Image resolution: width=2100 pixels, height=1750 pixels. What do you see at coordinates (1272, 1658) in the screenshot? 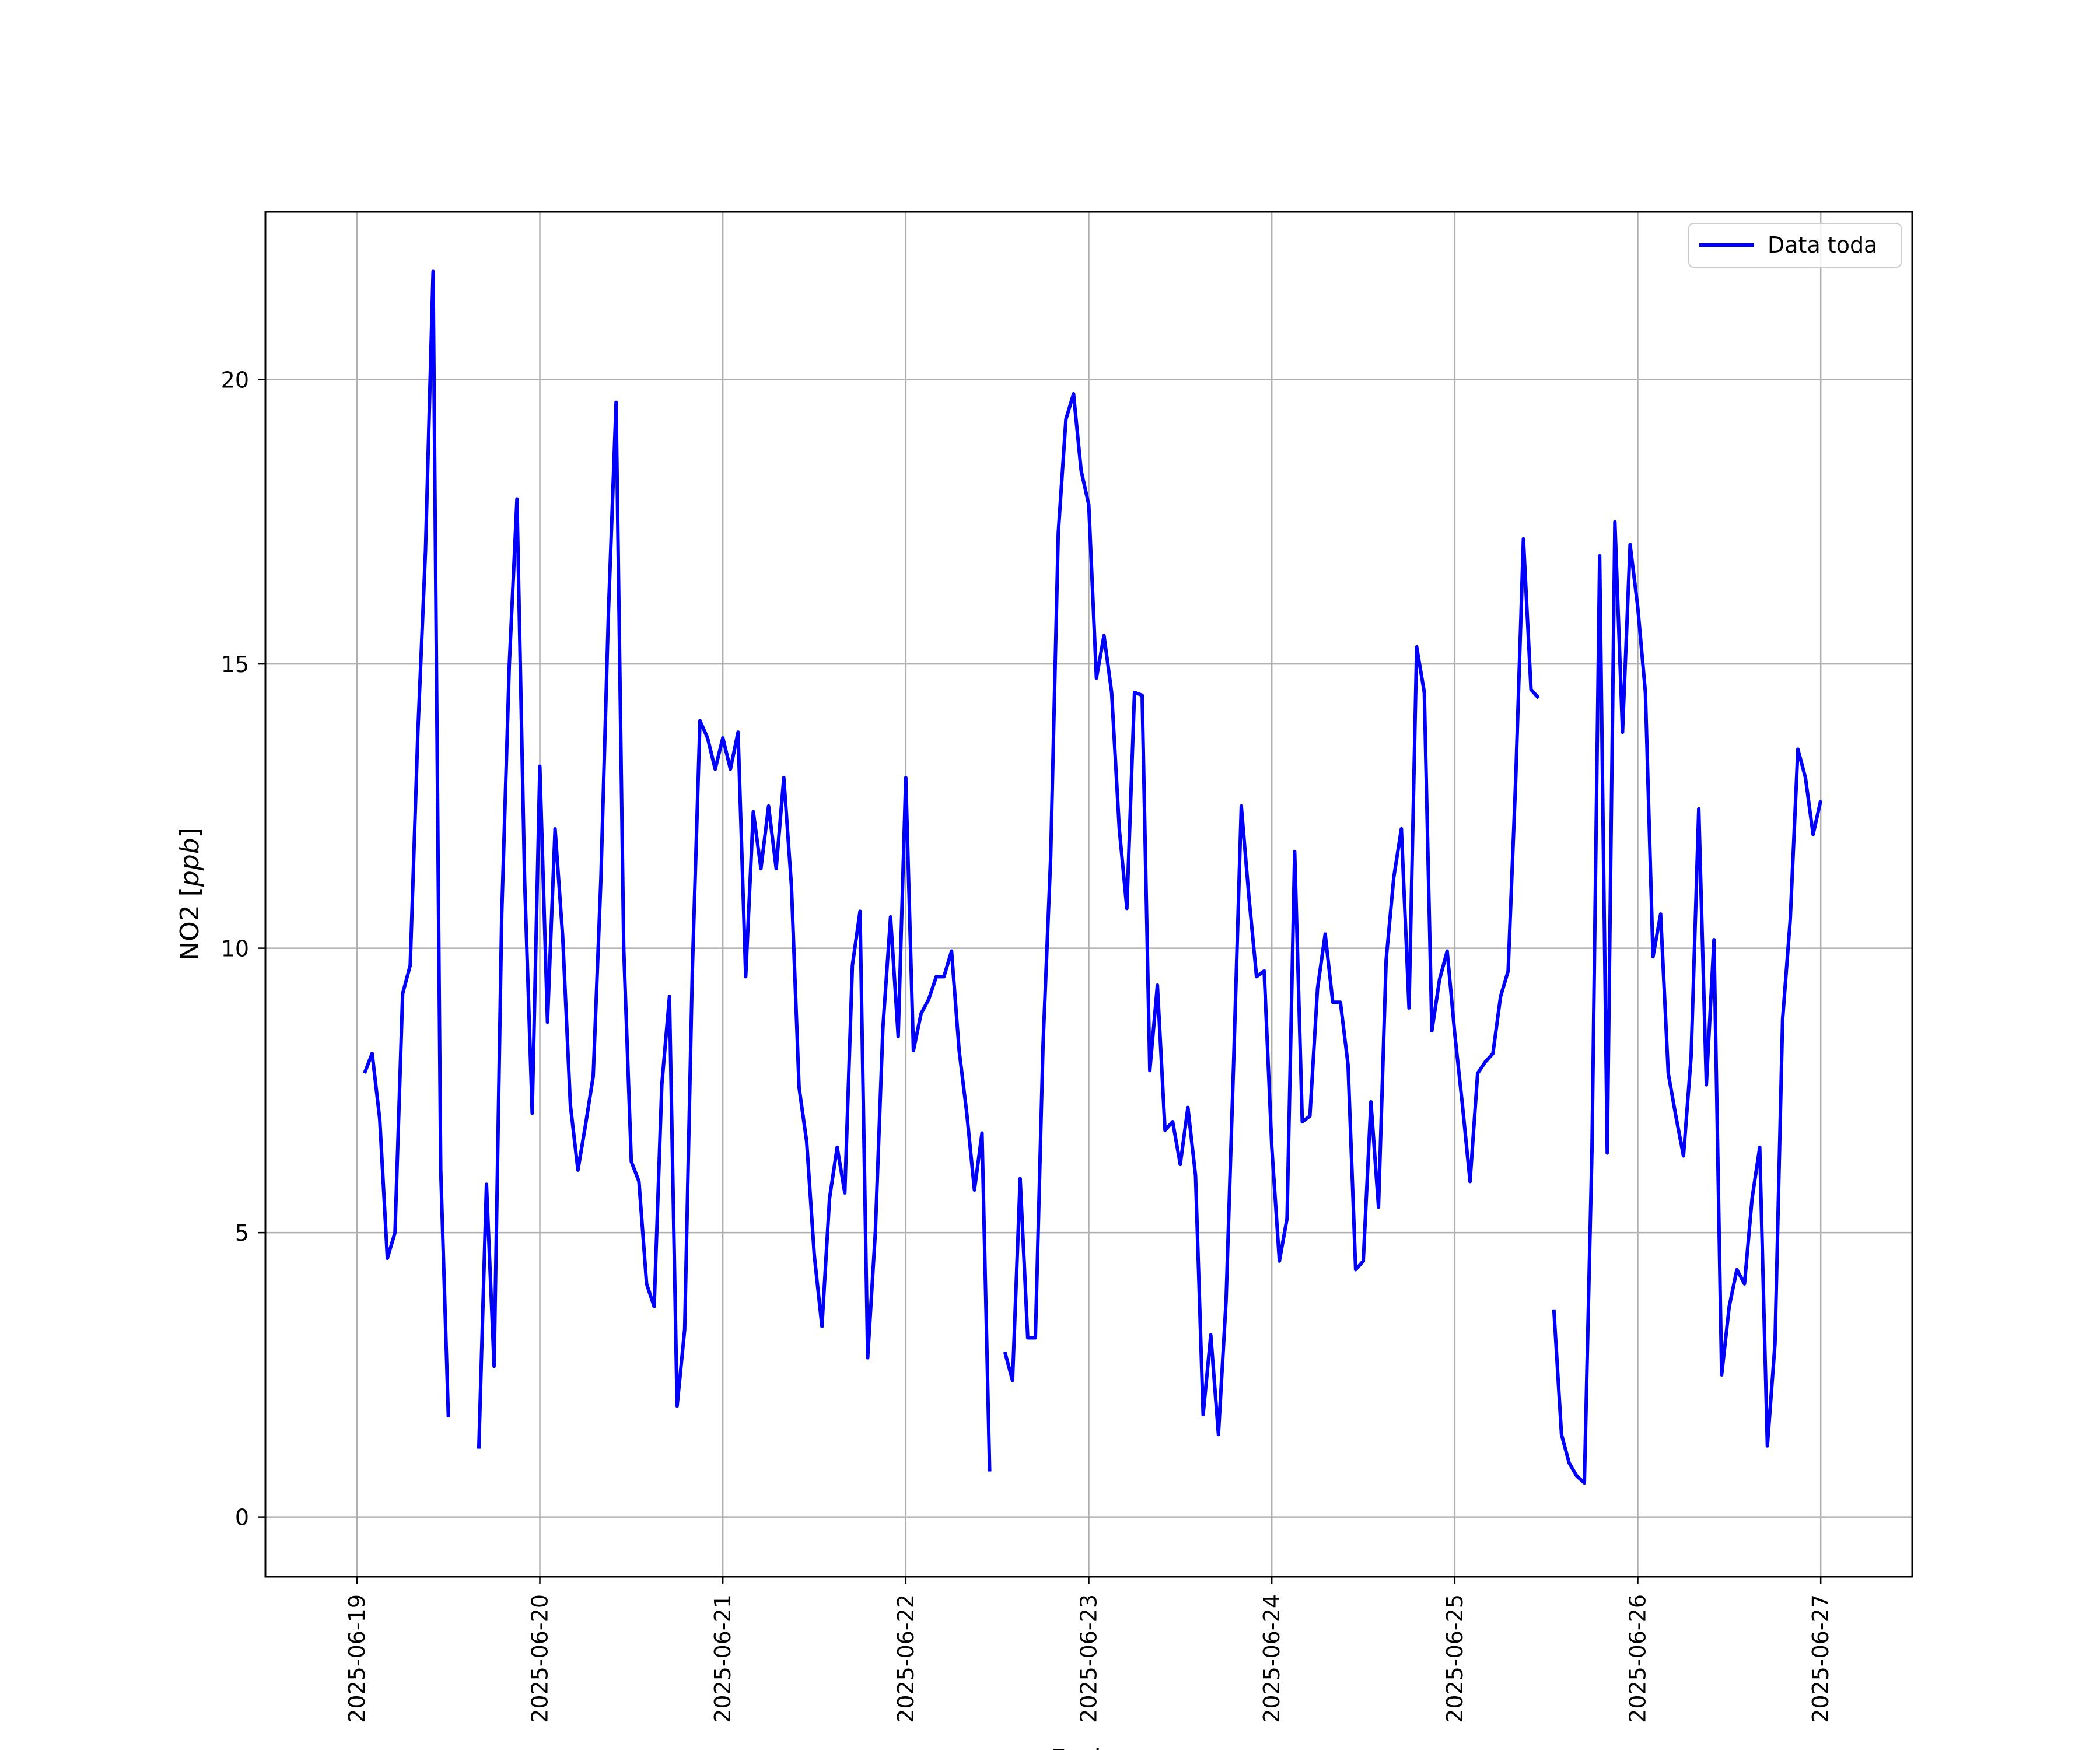
I see `x-tick-label: 2025-06-24` at bounding box center [1272, 1658].